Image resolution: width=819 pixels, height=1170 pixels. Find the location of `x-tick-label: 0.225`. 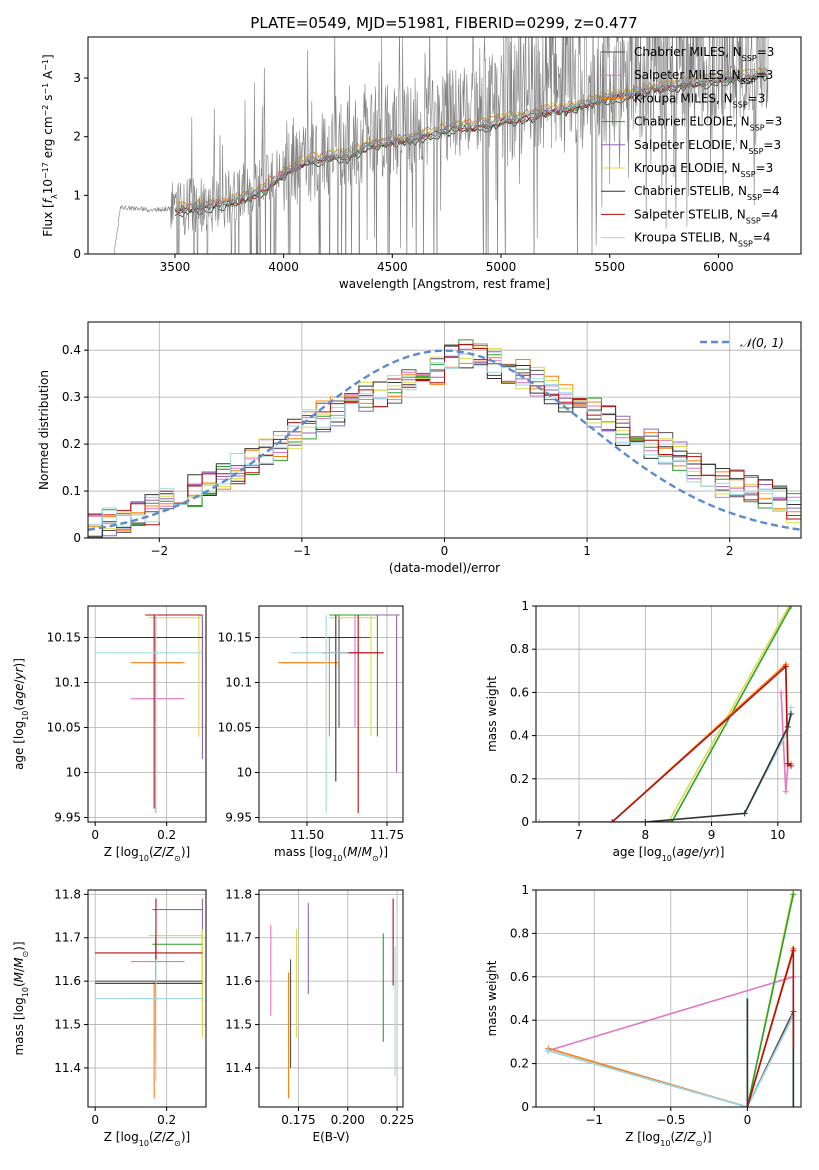

x-tick-label: 0.225 is located at coordinates (397, 1120).